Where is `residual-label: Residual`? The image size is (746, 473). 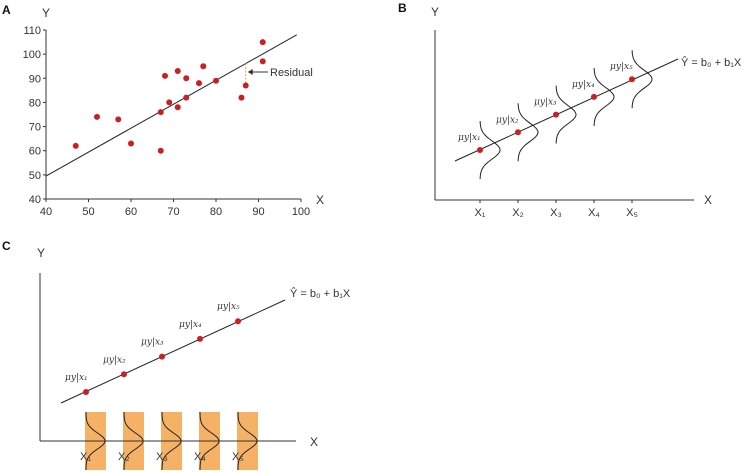
residual-label: Residual is located at coordinates (291, 73).